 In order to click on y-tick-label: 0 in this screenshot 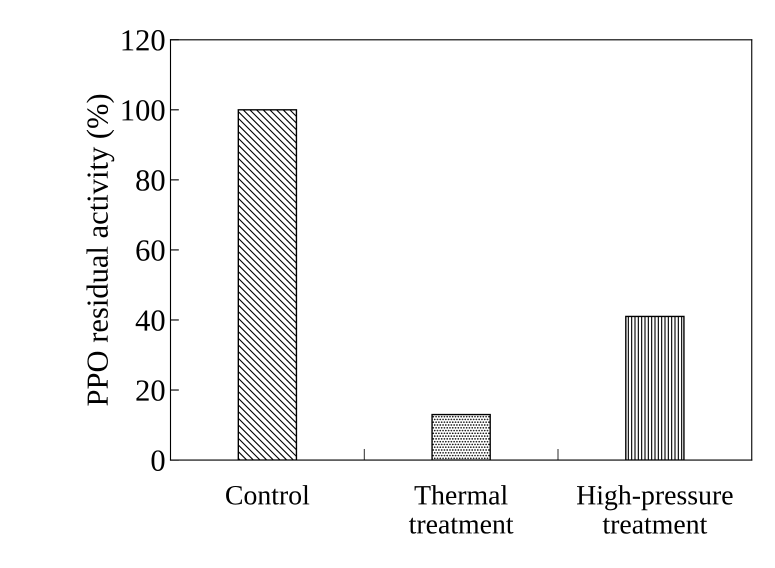, I will do `click(158, 460)`.